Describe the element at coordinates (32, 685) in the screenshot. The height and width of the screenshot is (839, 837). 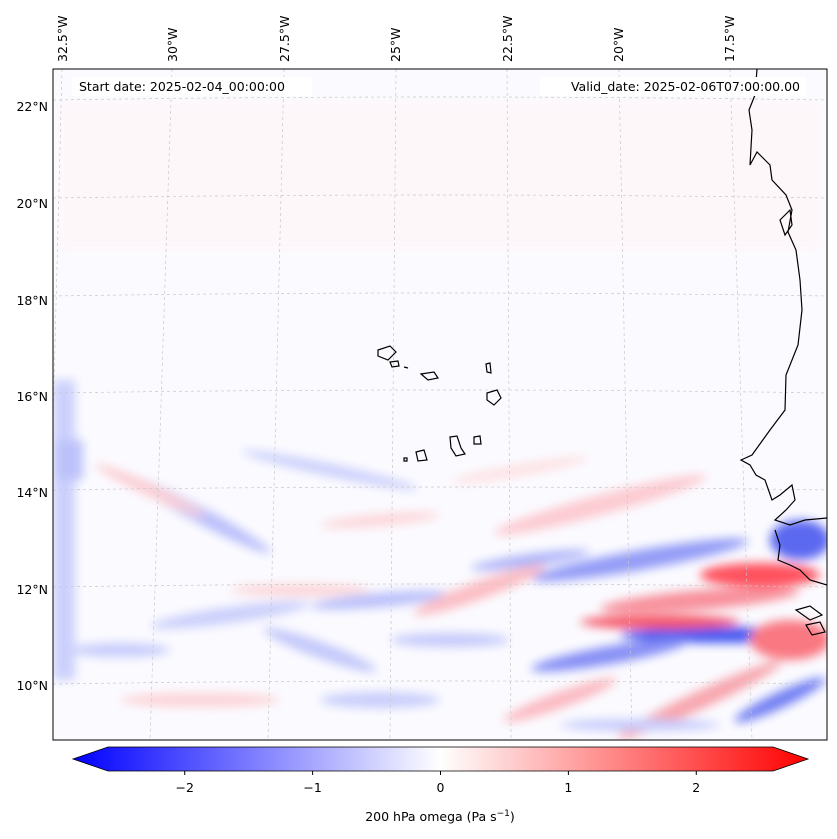
I see `lat-label-10n: 10°N` at that location.